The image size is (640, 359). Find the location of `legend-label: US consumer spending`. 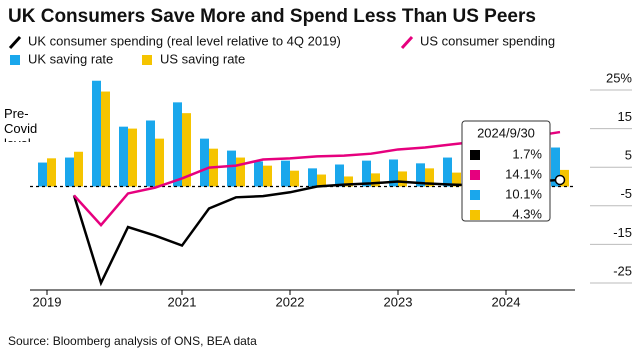

legend-label: US consumer spending is located at coordinates (487, 40).